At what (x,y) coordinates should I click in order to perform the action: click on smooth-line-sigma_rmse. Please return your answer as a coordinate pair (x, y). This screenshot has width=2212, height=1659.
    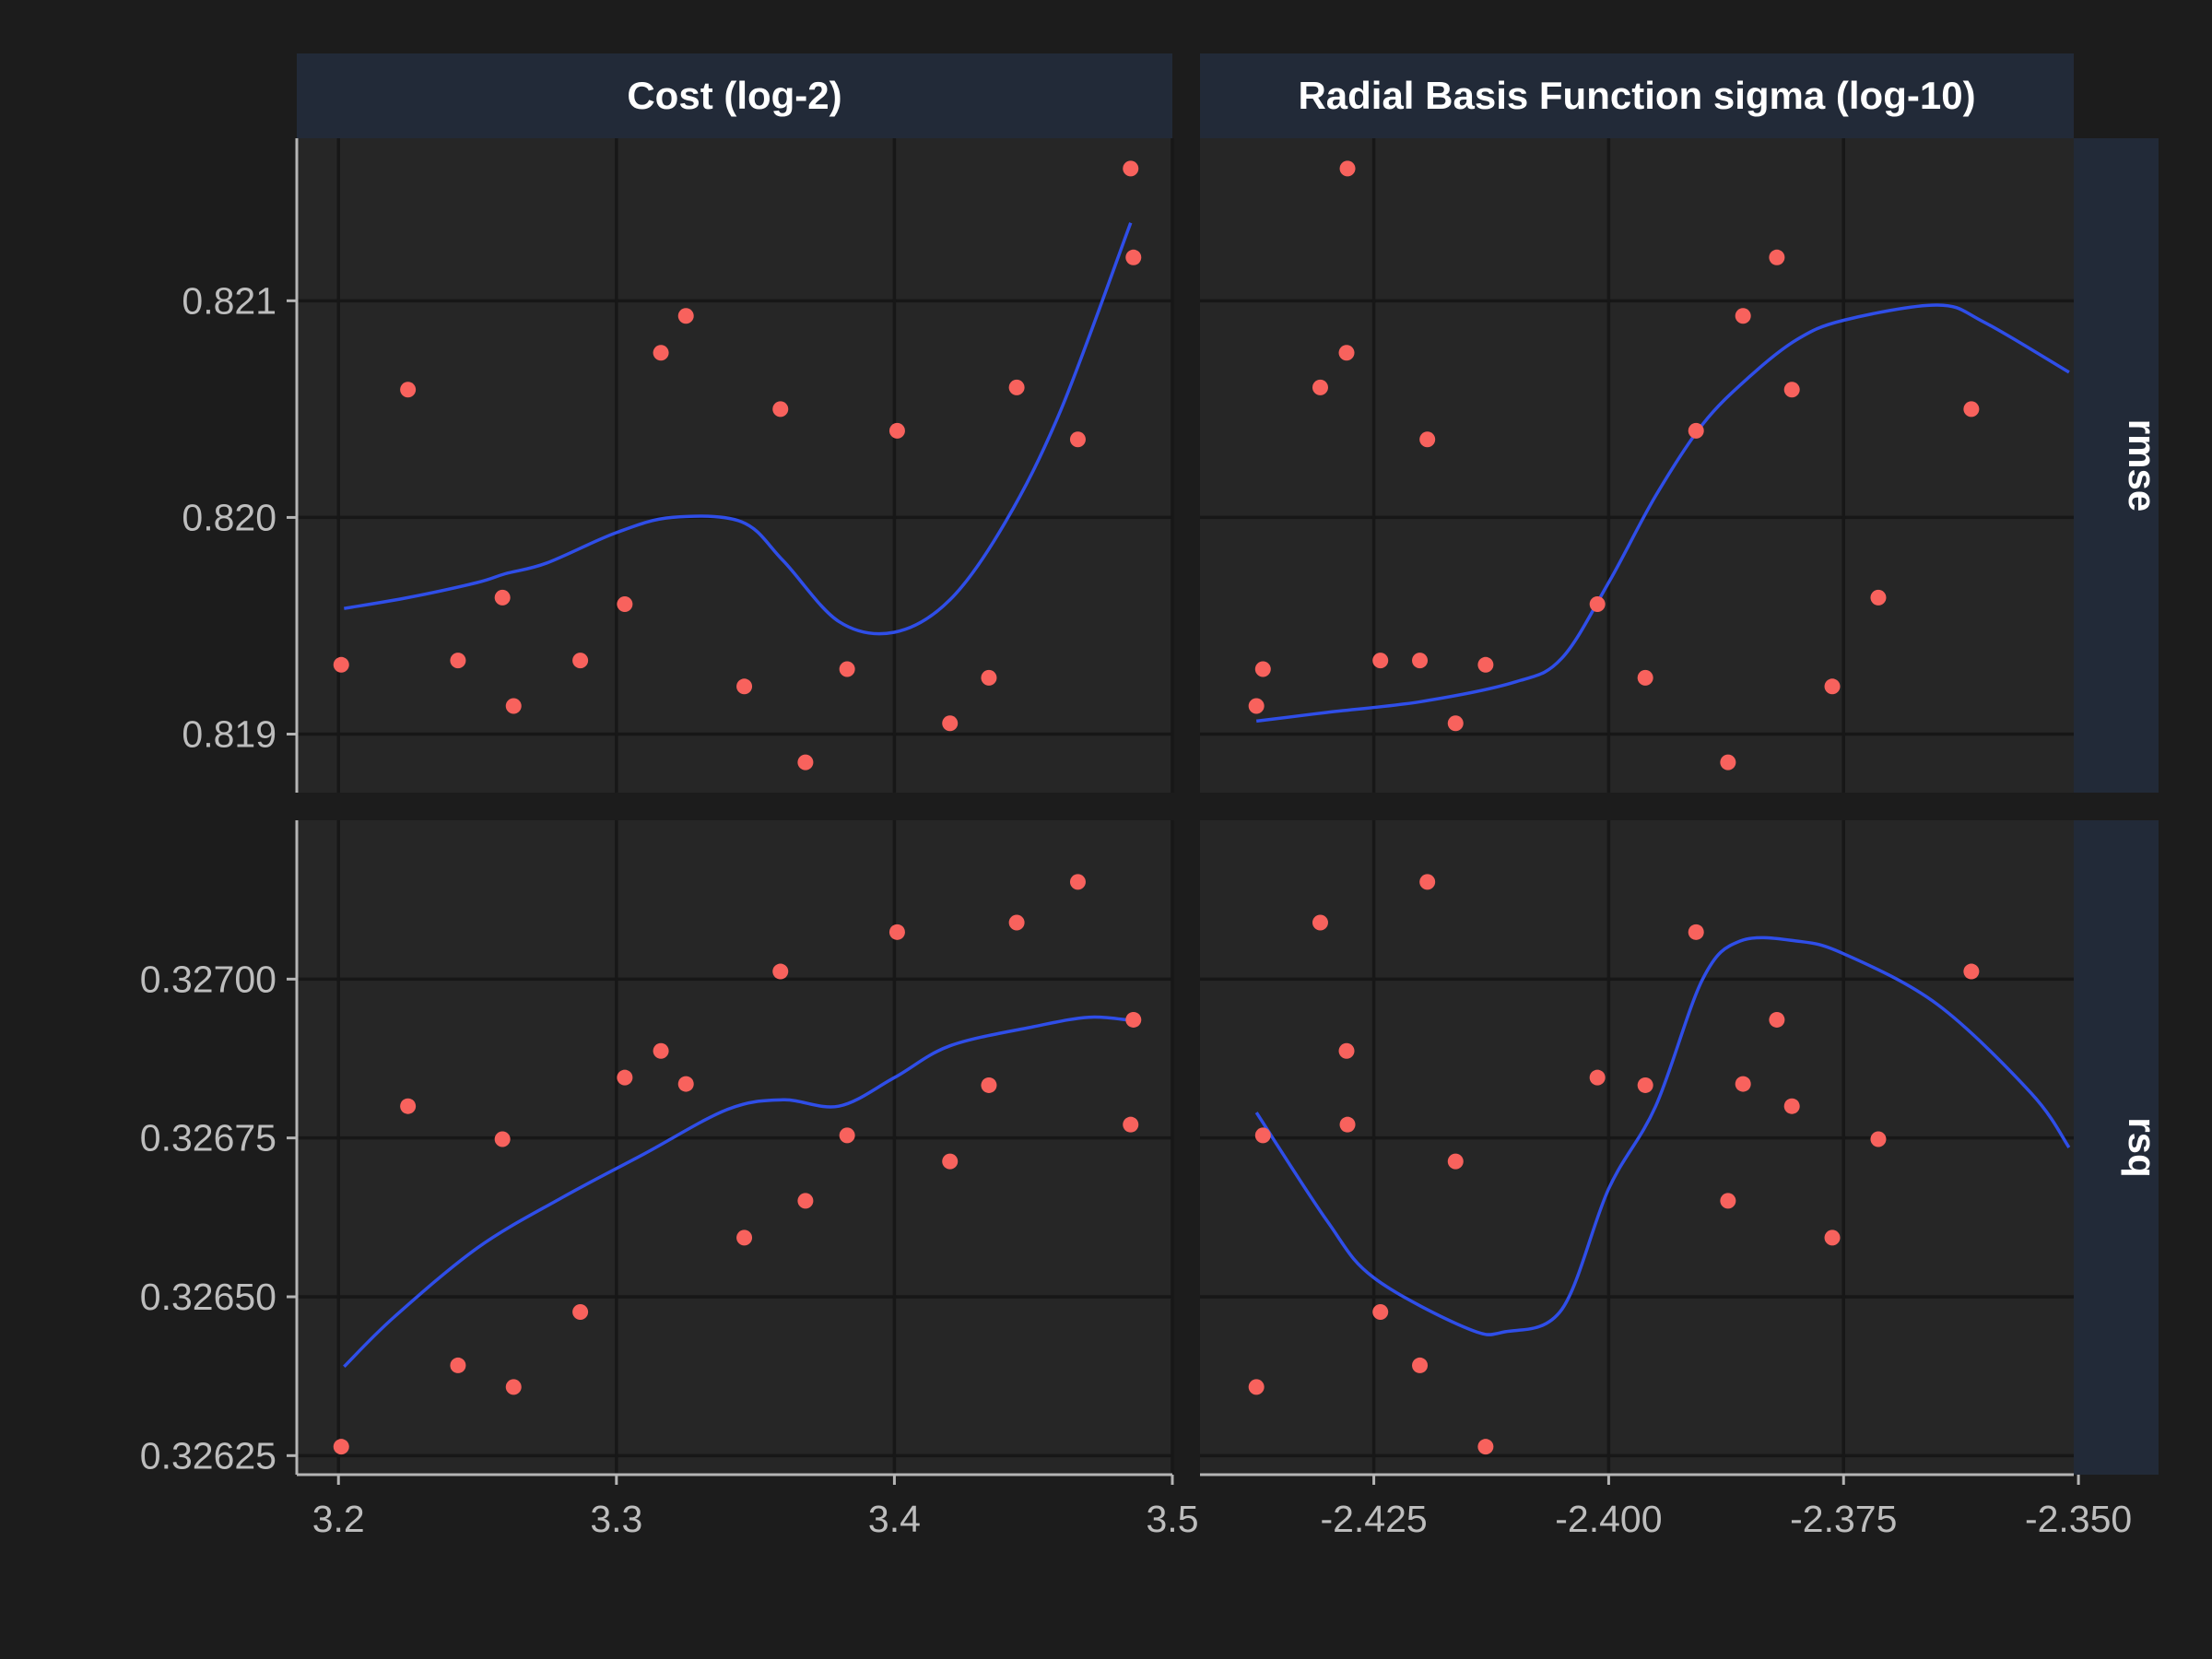
    Looking at the image, I should click on (1662, 513).